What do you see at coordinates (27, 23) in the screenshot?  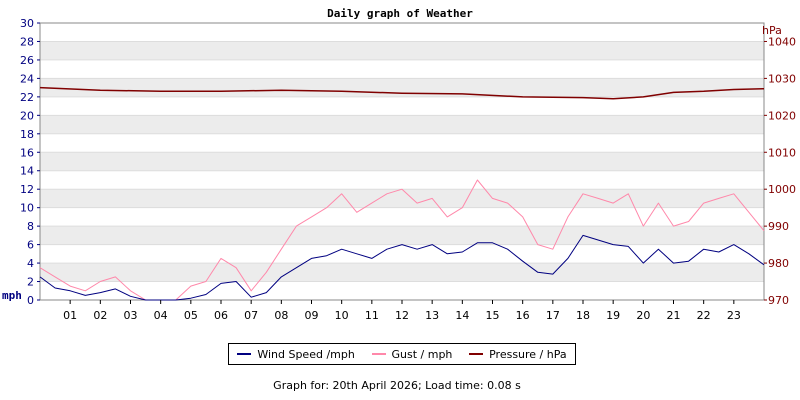 I see `left-tick-label: 30` at bounding box center [27, 23].